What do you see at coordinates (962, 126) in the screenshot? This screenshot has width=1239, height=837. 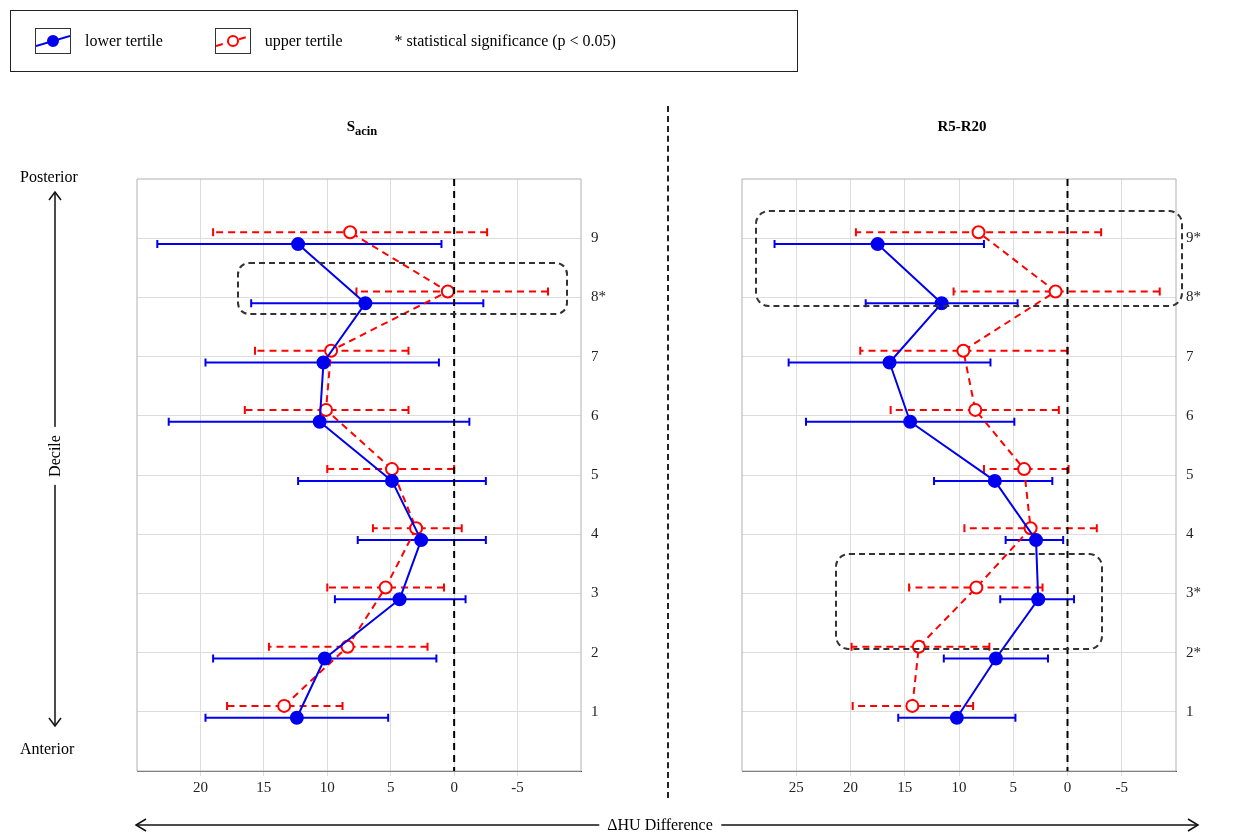 I see `chart-title: R5-R20` at bounding box center [962, 126].